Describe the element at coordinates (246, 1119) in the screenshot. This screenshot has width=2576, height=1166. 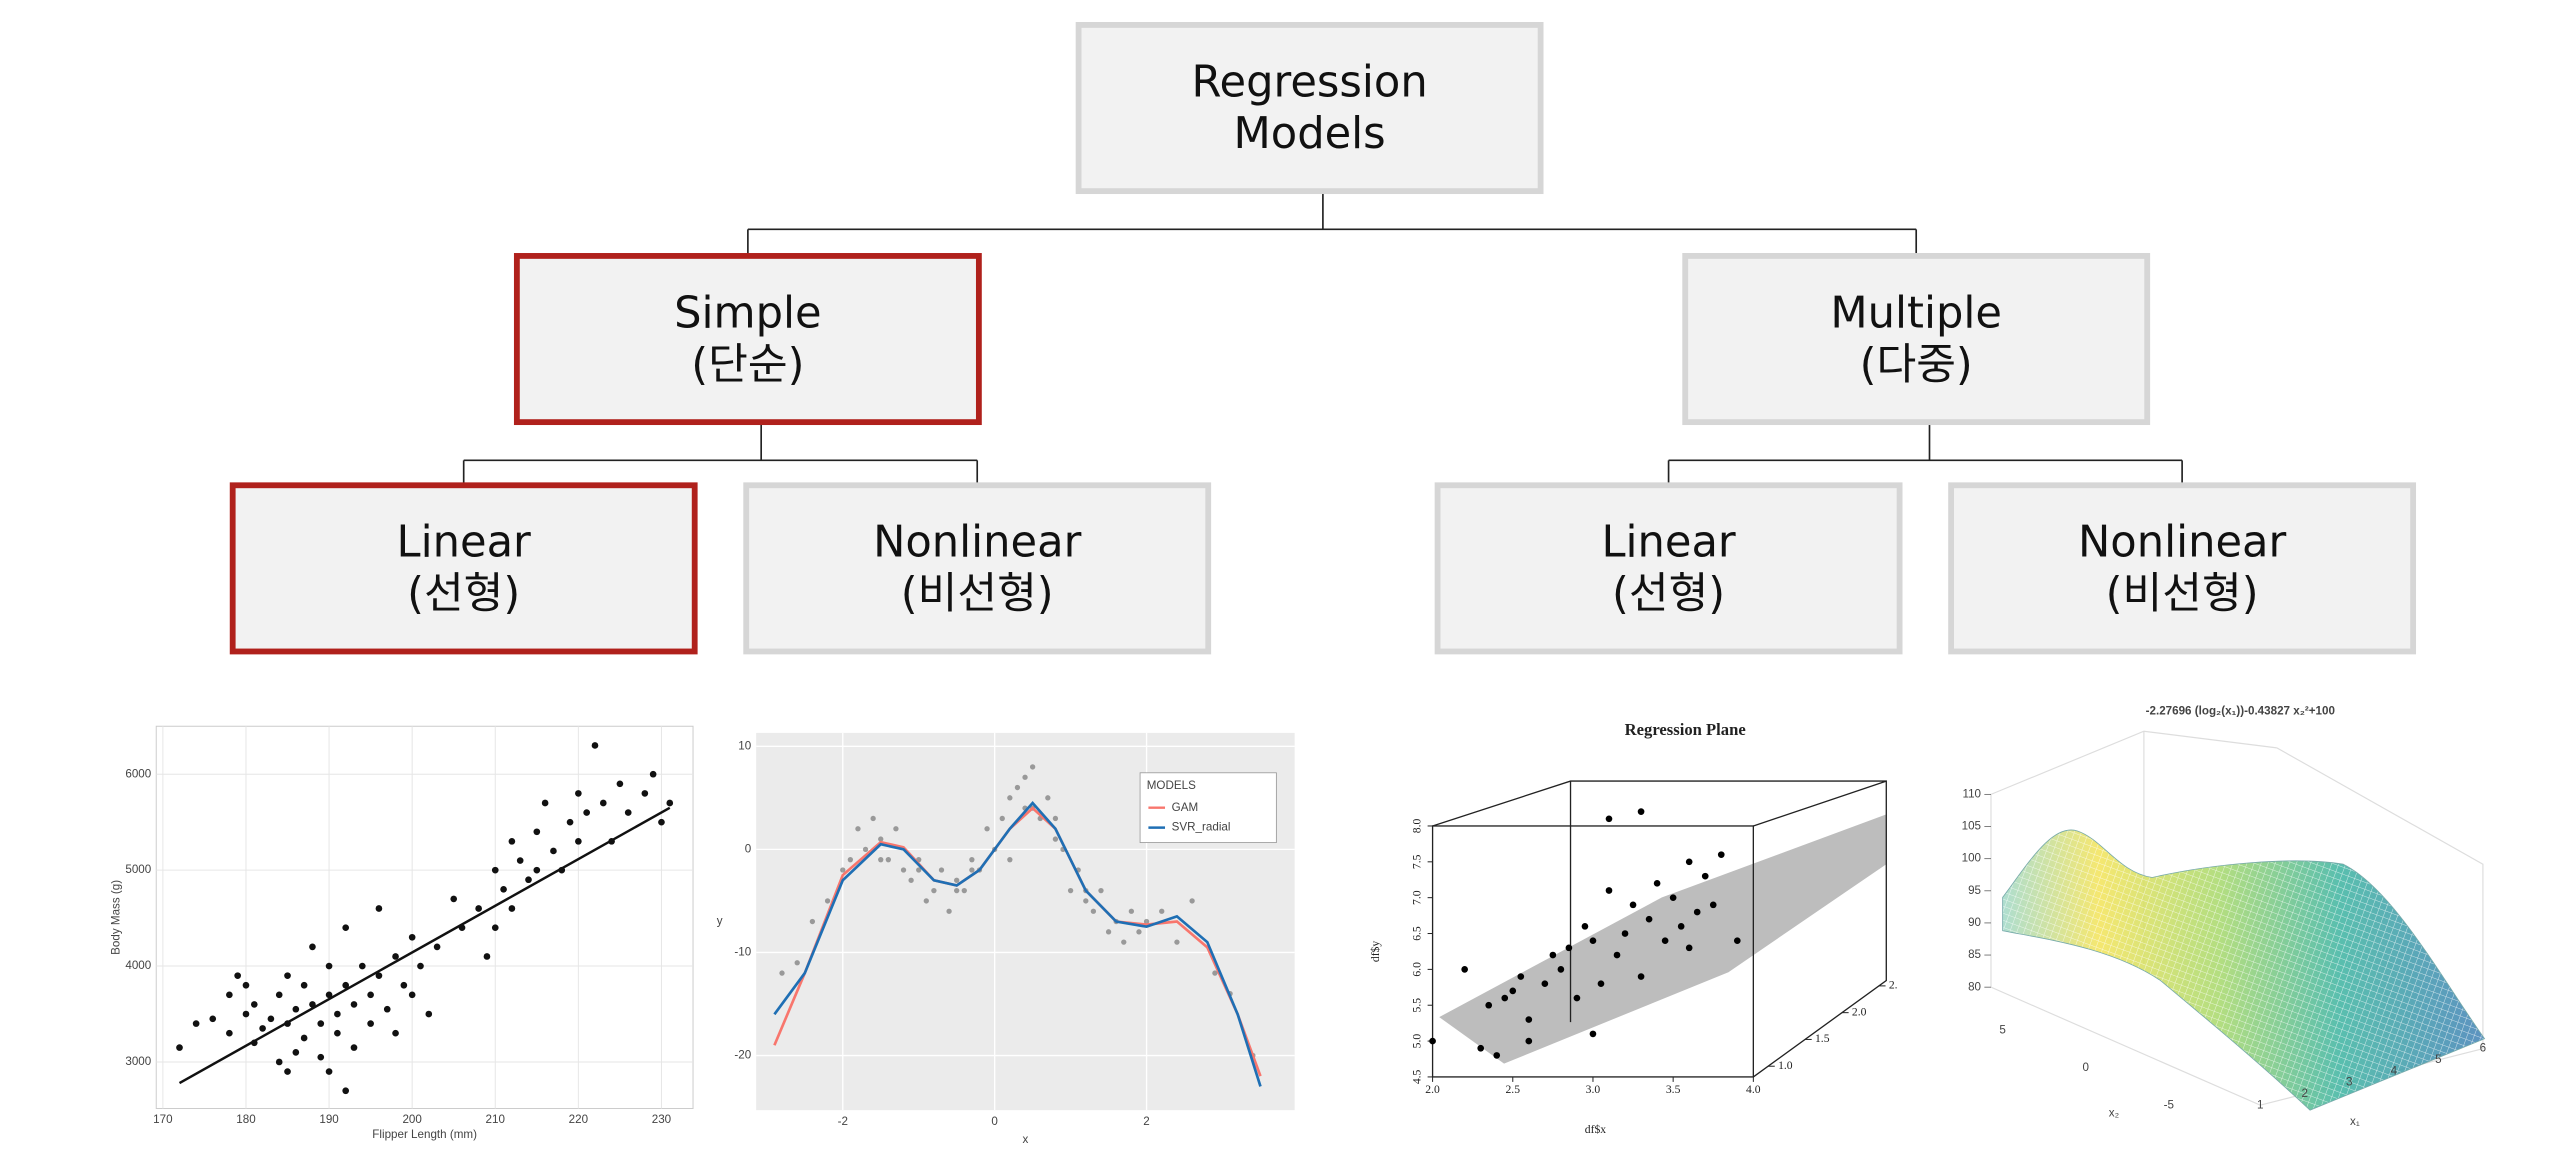
I see `x-tick-label: 180` at that location.